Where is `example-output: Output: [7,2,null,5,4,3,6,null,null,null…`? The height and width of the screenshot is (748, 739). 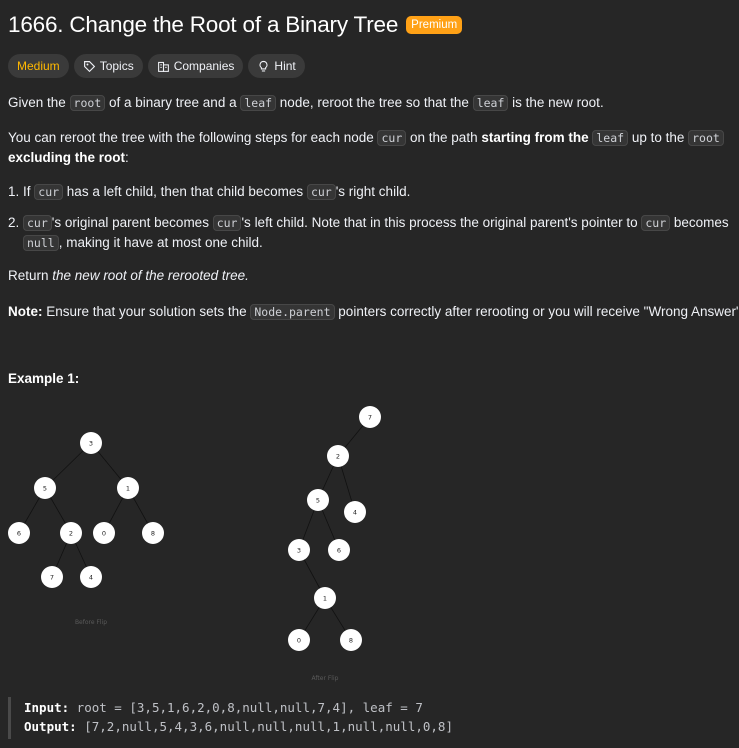
example-output: Output: [7,2,null,5,4,3,6,null,null,null… is located at coordinates (238, 726).